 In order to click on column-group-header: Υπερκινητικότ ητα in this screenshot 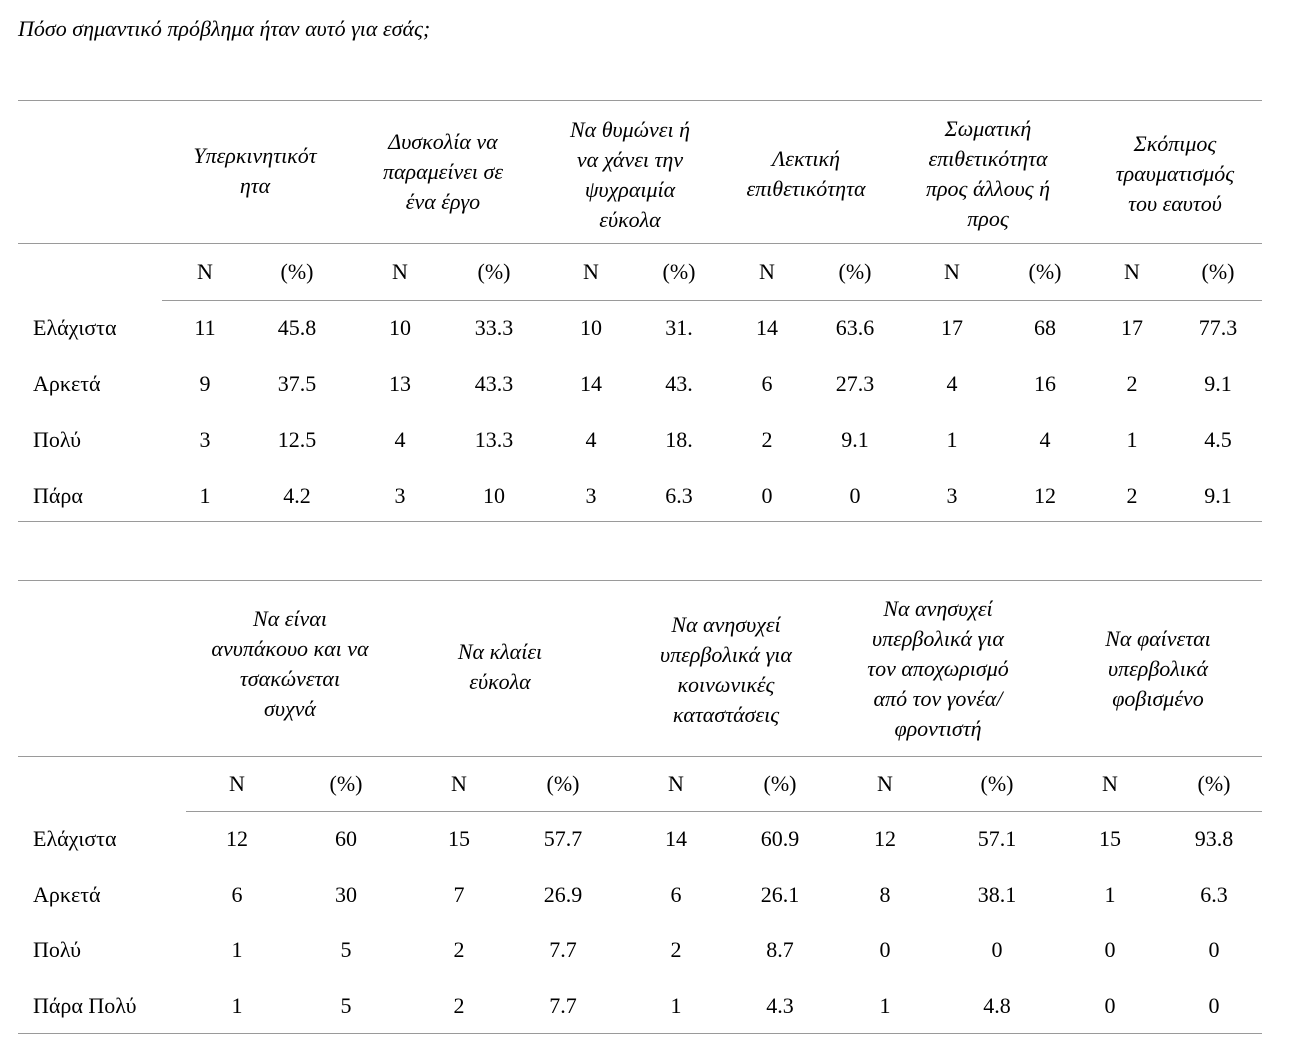, I will do `click(255, 171)`.